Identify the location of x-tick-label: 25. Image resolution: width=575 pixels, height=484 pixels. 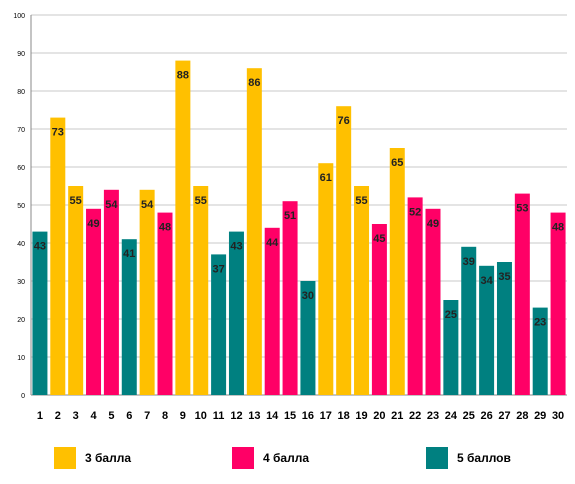
(469, 416).